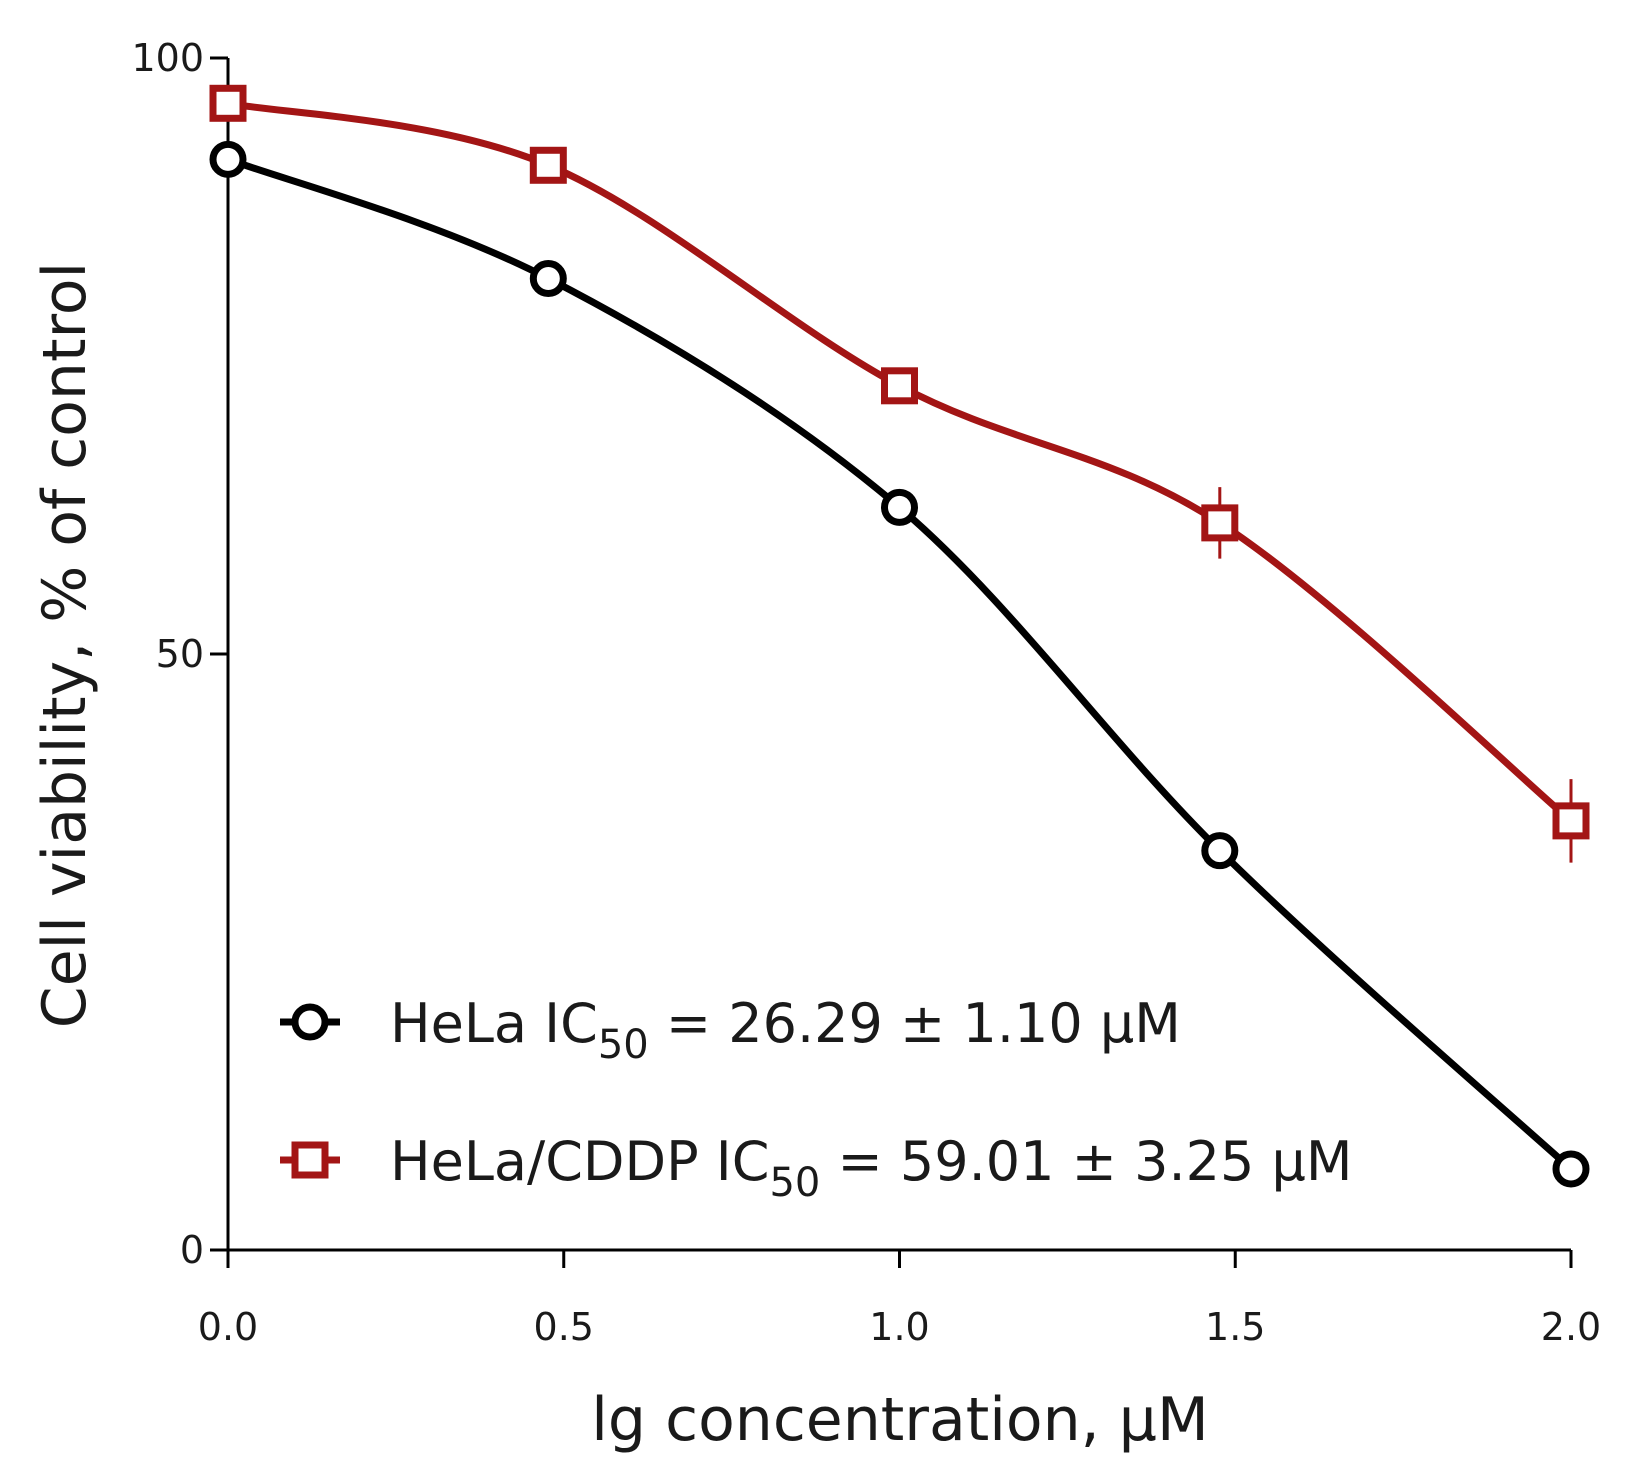 The height and width of the screenshot is (1472, 1634). What do you see at coordinates (785, 1030) in the screenshot?
I see `legend-label-hela: HeLa IC50 = 26.29 ± 1.10 μM` at bounding box center [785, 1030].